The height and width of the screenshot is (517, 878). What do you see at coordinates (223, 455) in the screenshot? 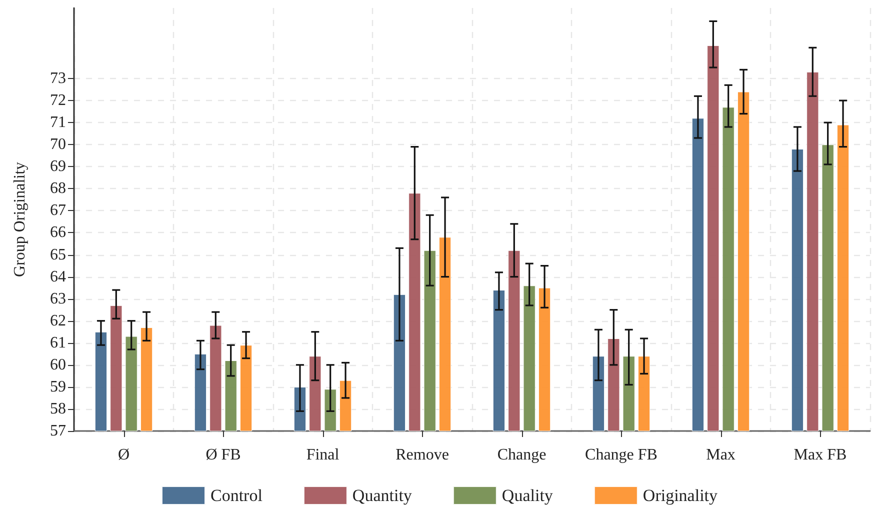
I see `x-tick-label: Ø FB` at bounding box center [223, 455].